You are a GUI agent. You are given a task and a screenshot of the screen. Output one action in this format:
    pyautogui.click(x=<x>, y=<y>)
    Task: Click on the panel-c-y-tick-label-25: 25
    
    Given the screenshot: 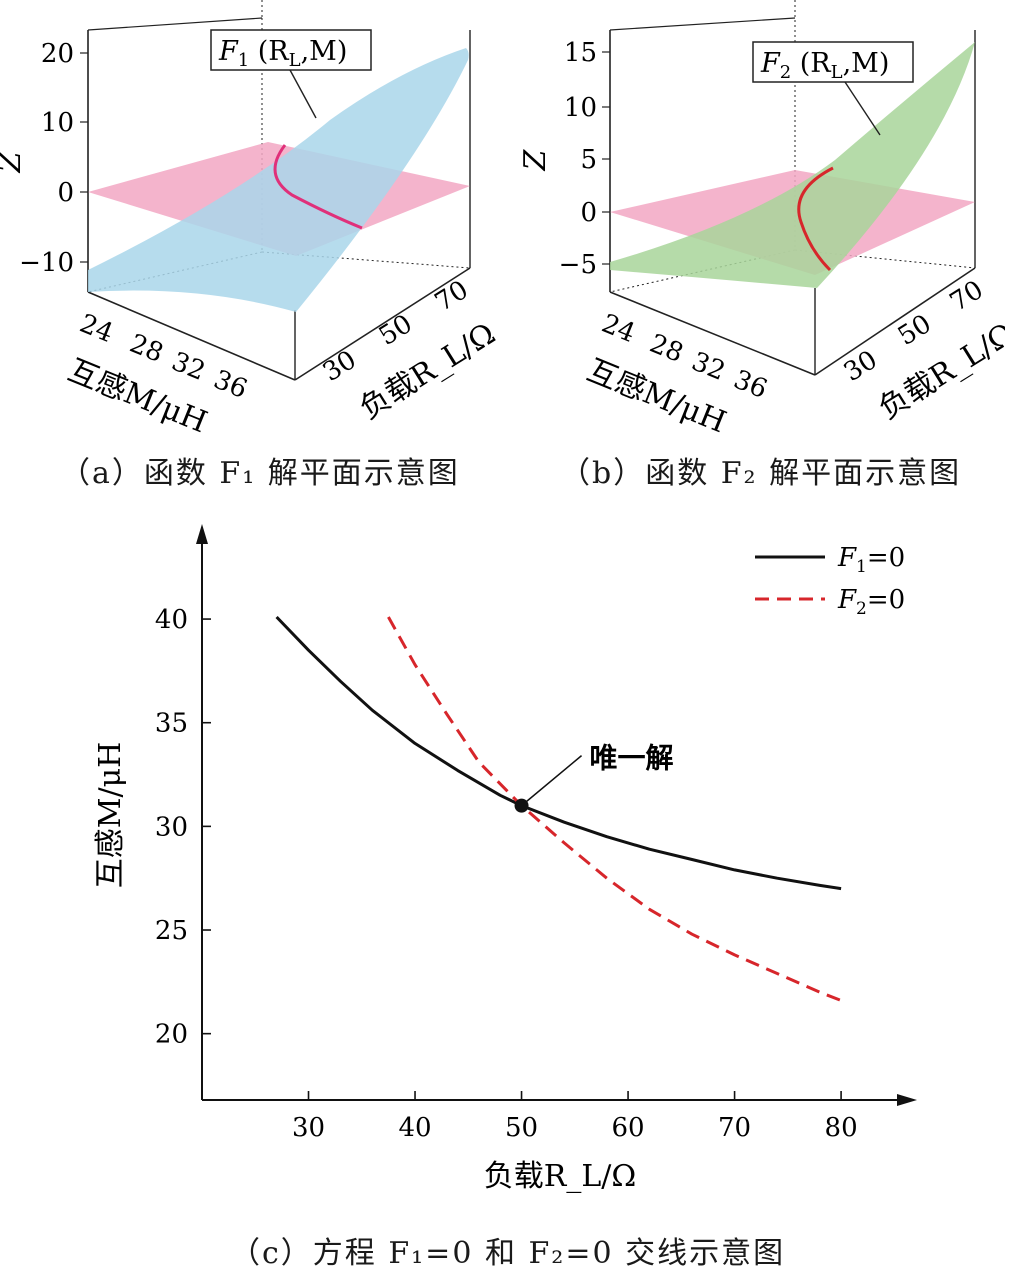 What is the action you would take?
    pyautogui.click(x=171, y=931)
    